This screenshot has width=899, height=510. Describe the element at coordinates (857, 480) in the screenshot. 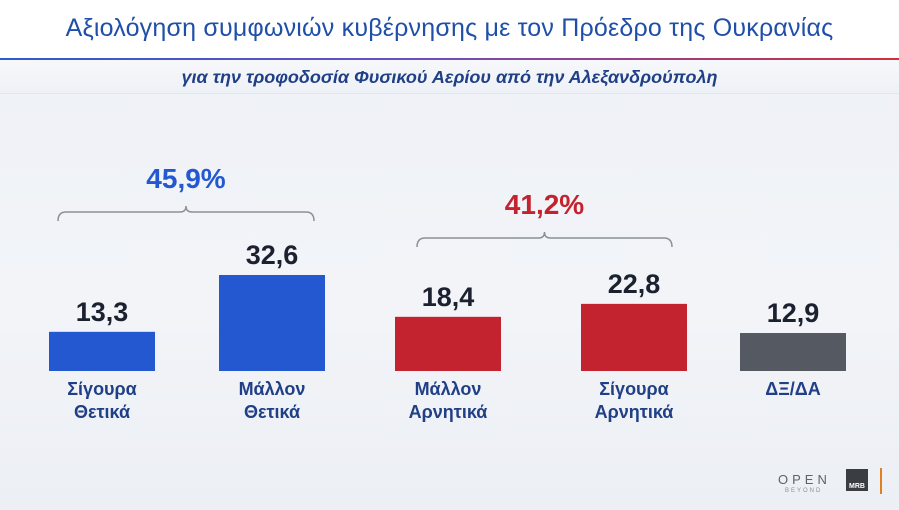

I see `pollster-logo: MRB` at that location.